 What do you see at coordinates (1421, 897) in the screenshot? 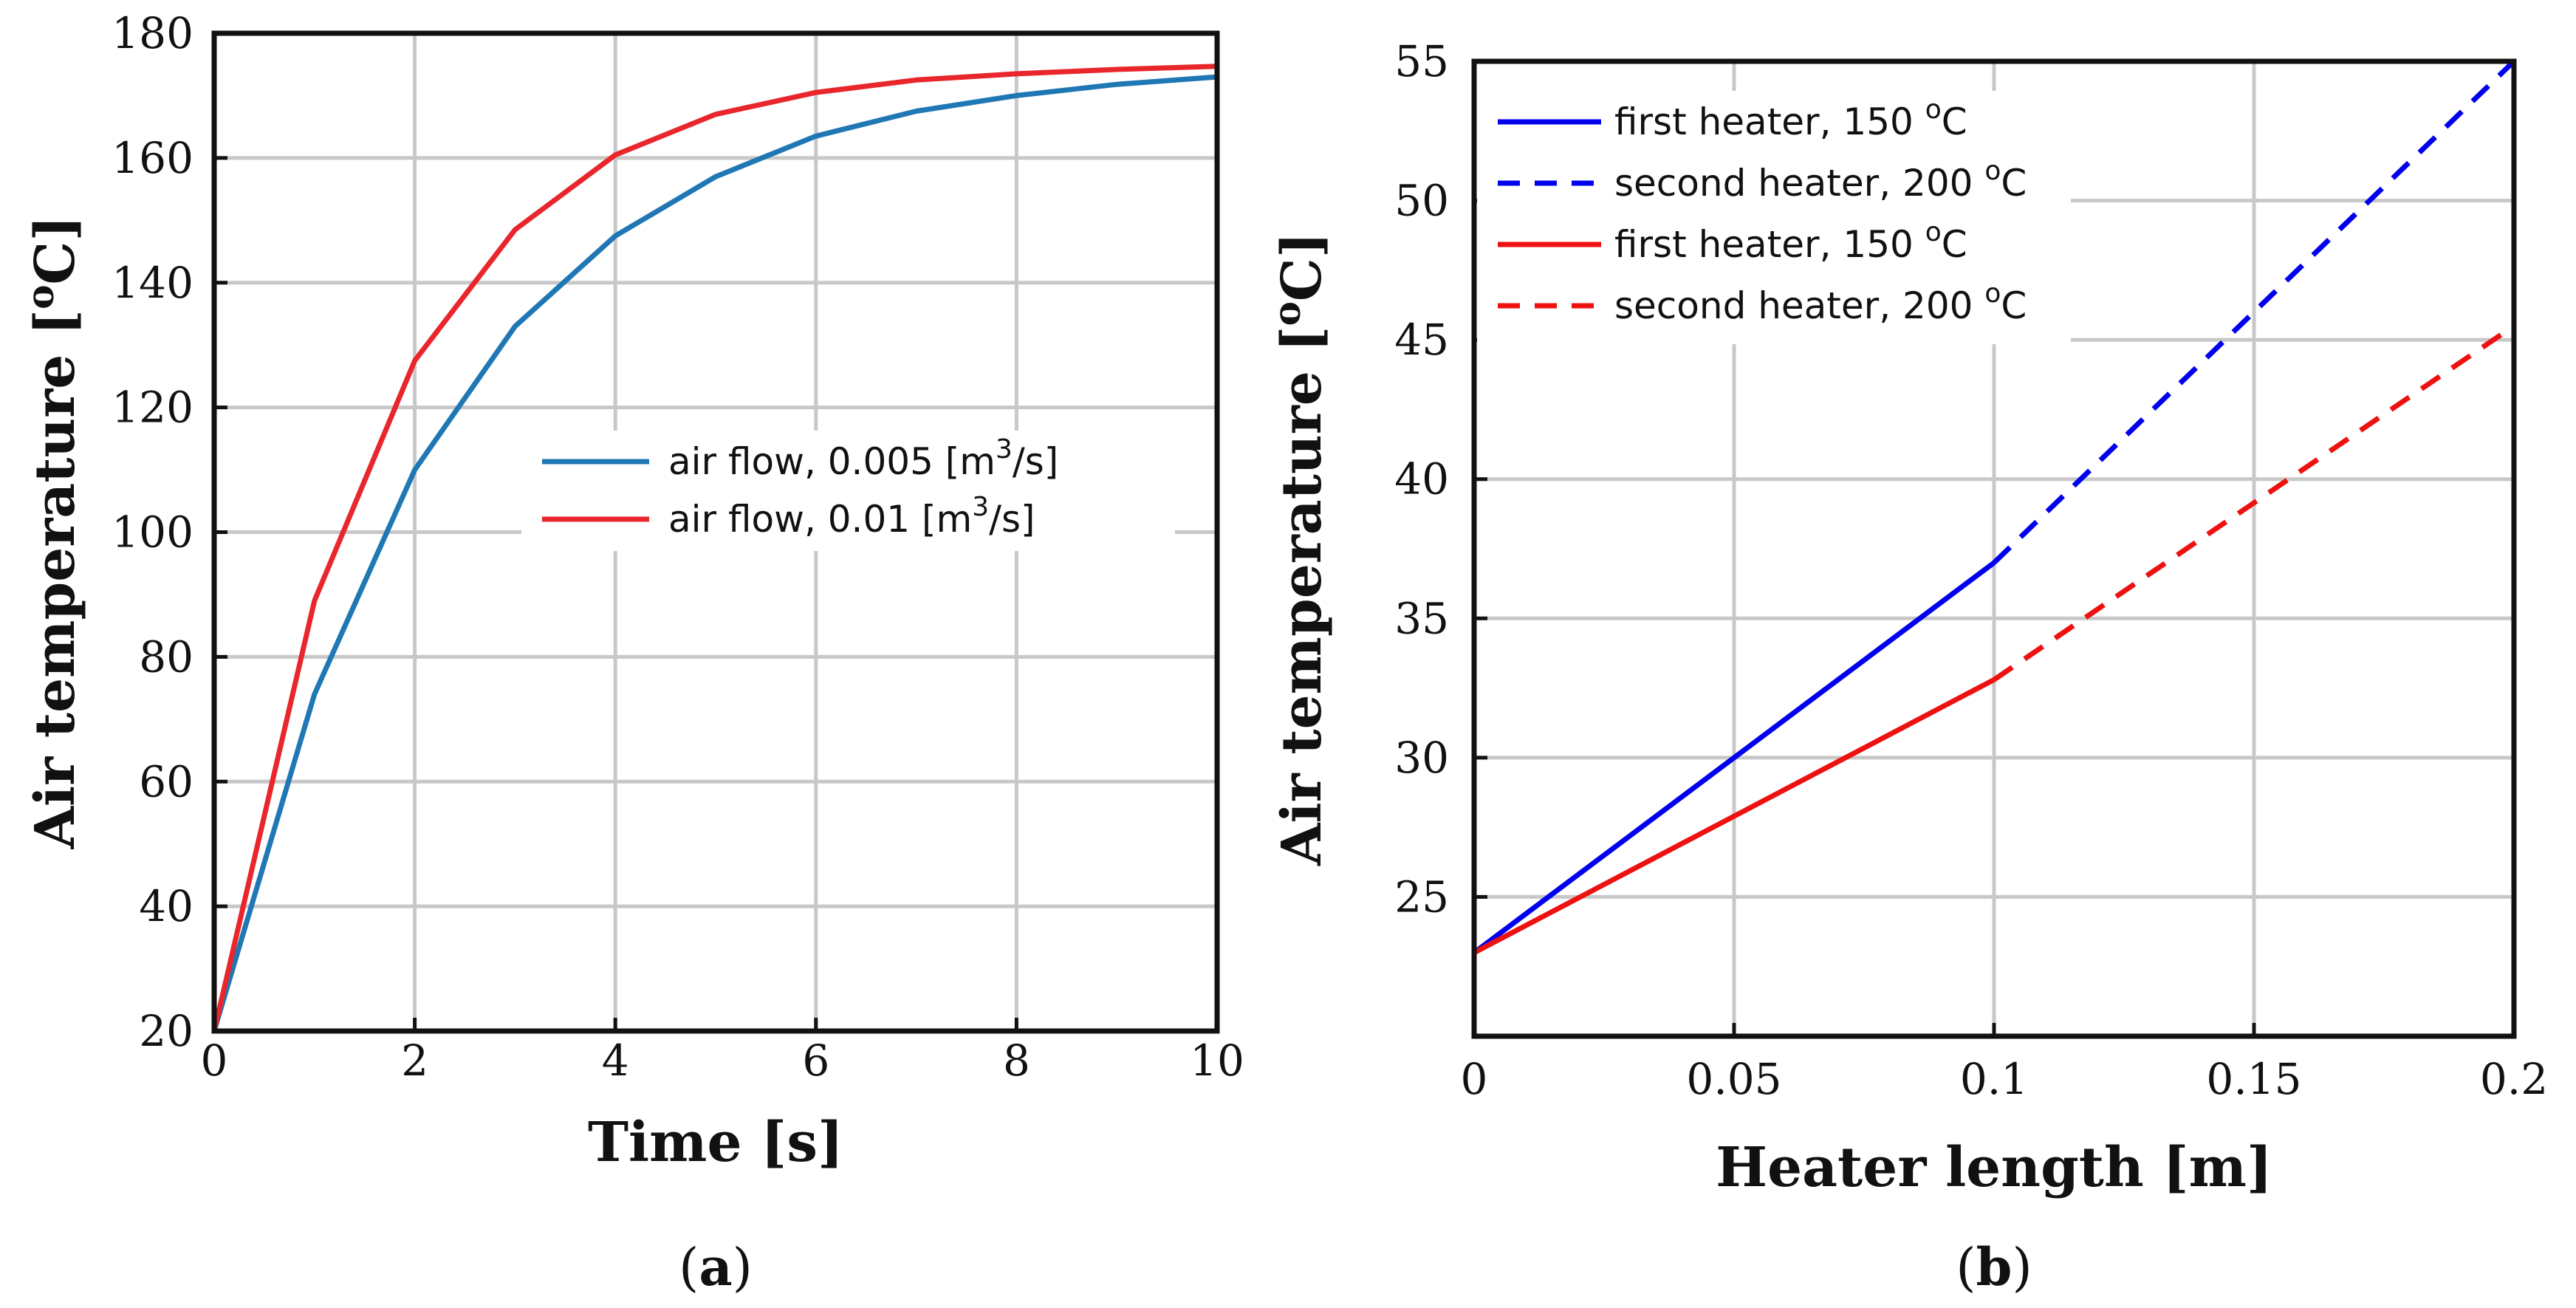
I see `y-tick-label-0: 25` at bounding box center [1421, 897].